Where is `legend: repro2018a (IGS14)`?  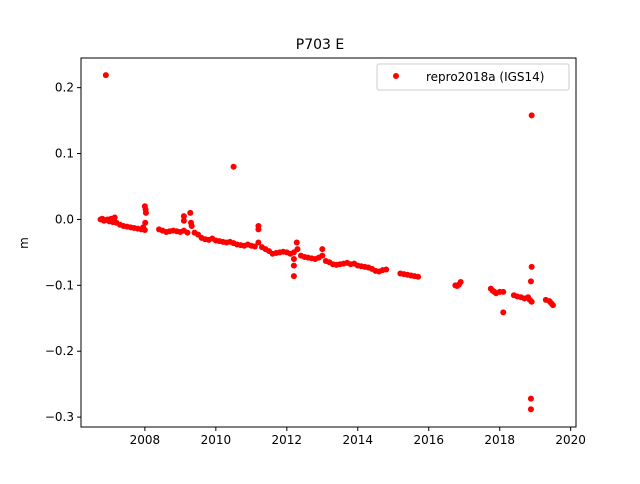 legend: repro2018a (IGS14) is located at coordinates (473, 77).